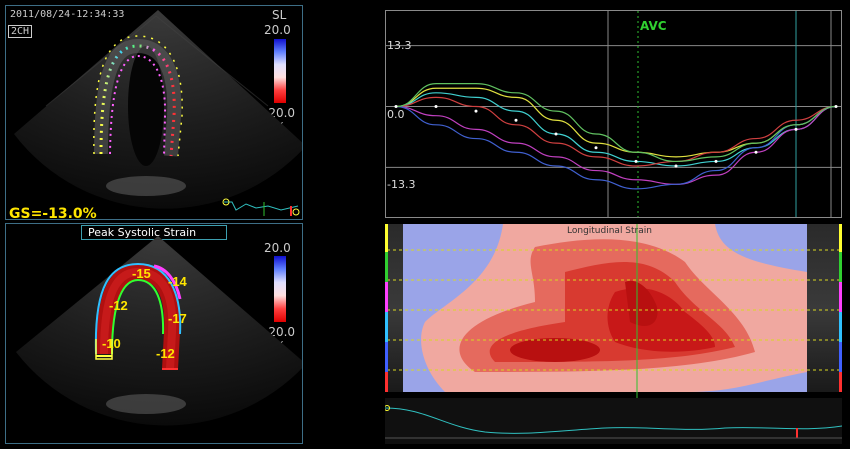  What do you see at coordinates (159, 331) in the screenshot?
I see `bullseye-segment-map: -15 -14 -12 -17 -10 -12` at bounding box center [159, 331].